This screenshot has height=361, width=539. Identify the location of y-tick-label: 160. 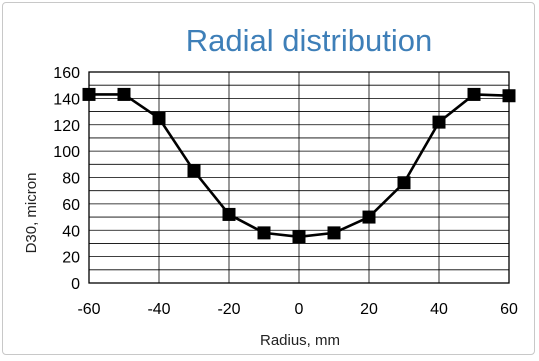
(66, 73).